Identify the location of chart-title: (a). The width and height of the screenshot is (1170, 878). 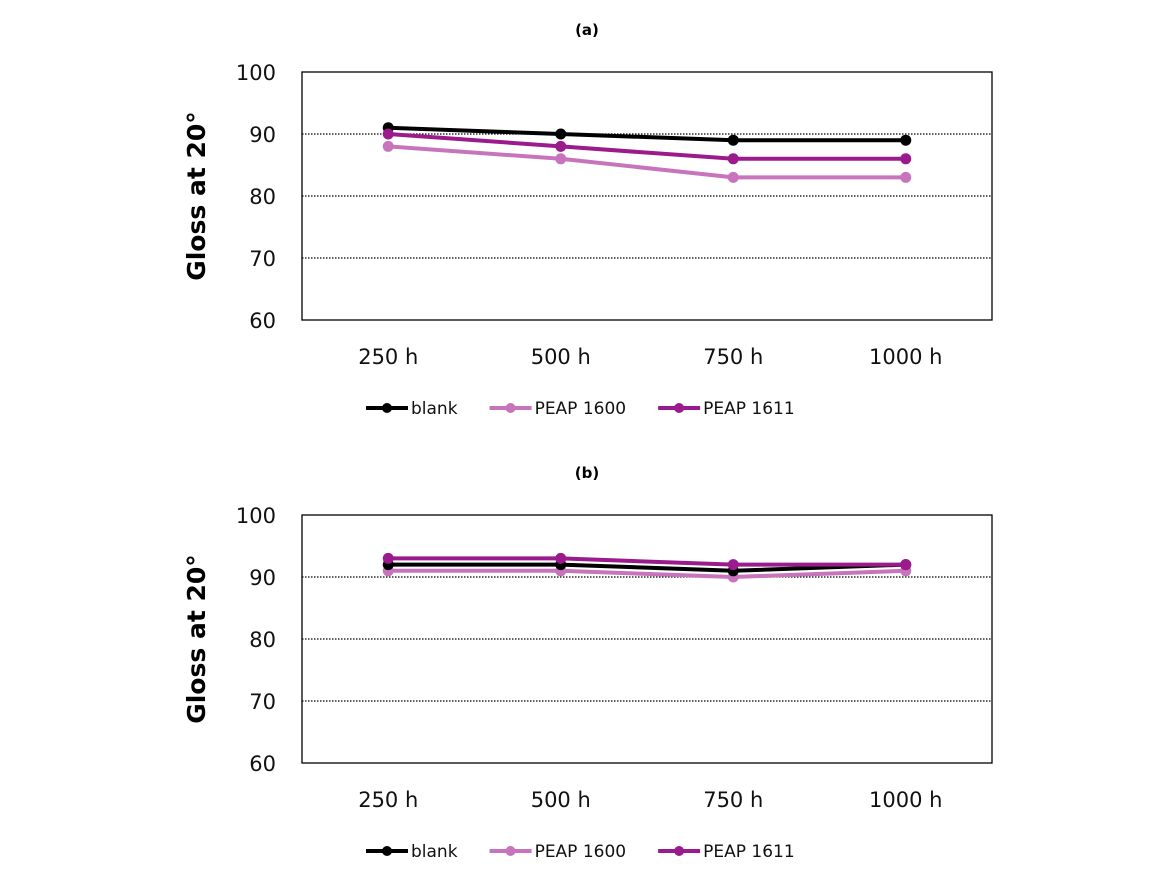
(587, 30).